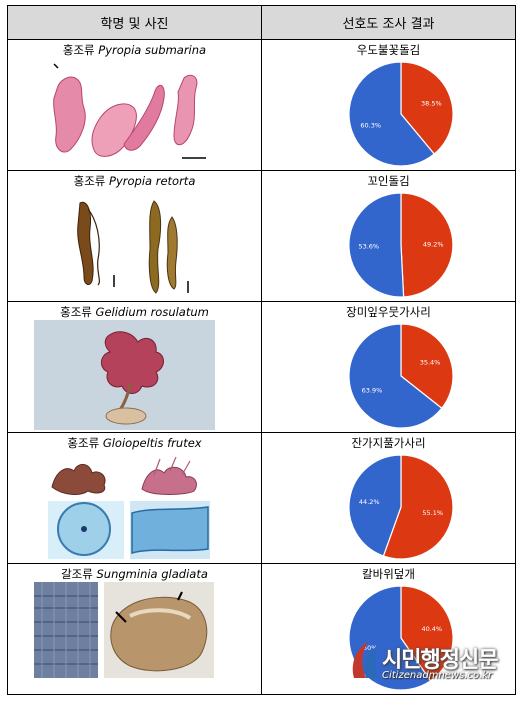  What do you see at coordinates (124, 375) in the screenshot?
I see `specimen-photo-gelidium-rosulatum` at bounding box center [124, 375].